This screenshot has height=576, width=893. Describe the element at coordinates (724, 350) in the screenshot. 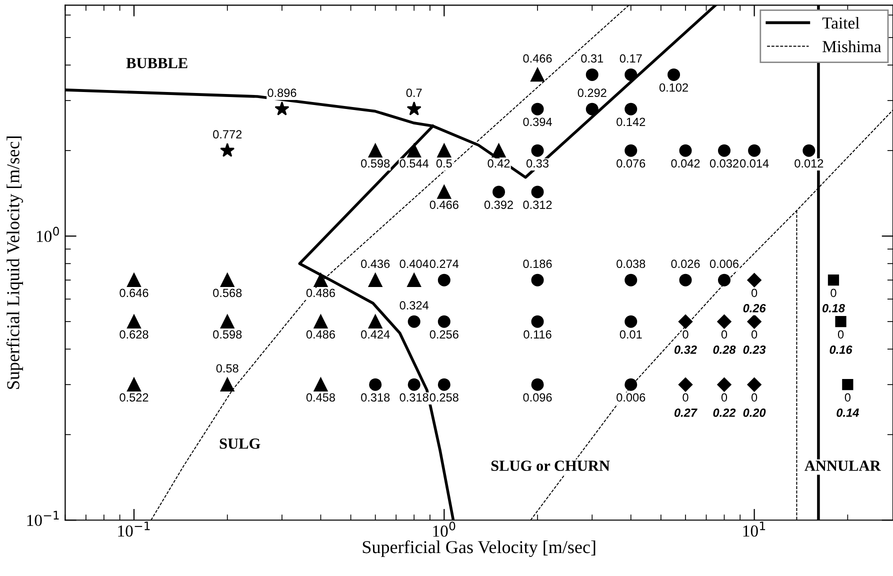

I see `annotation: 0.28` at that location.